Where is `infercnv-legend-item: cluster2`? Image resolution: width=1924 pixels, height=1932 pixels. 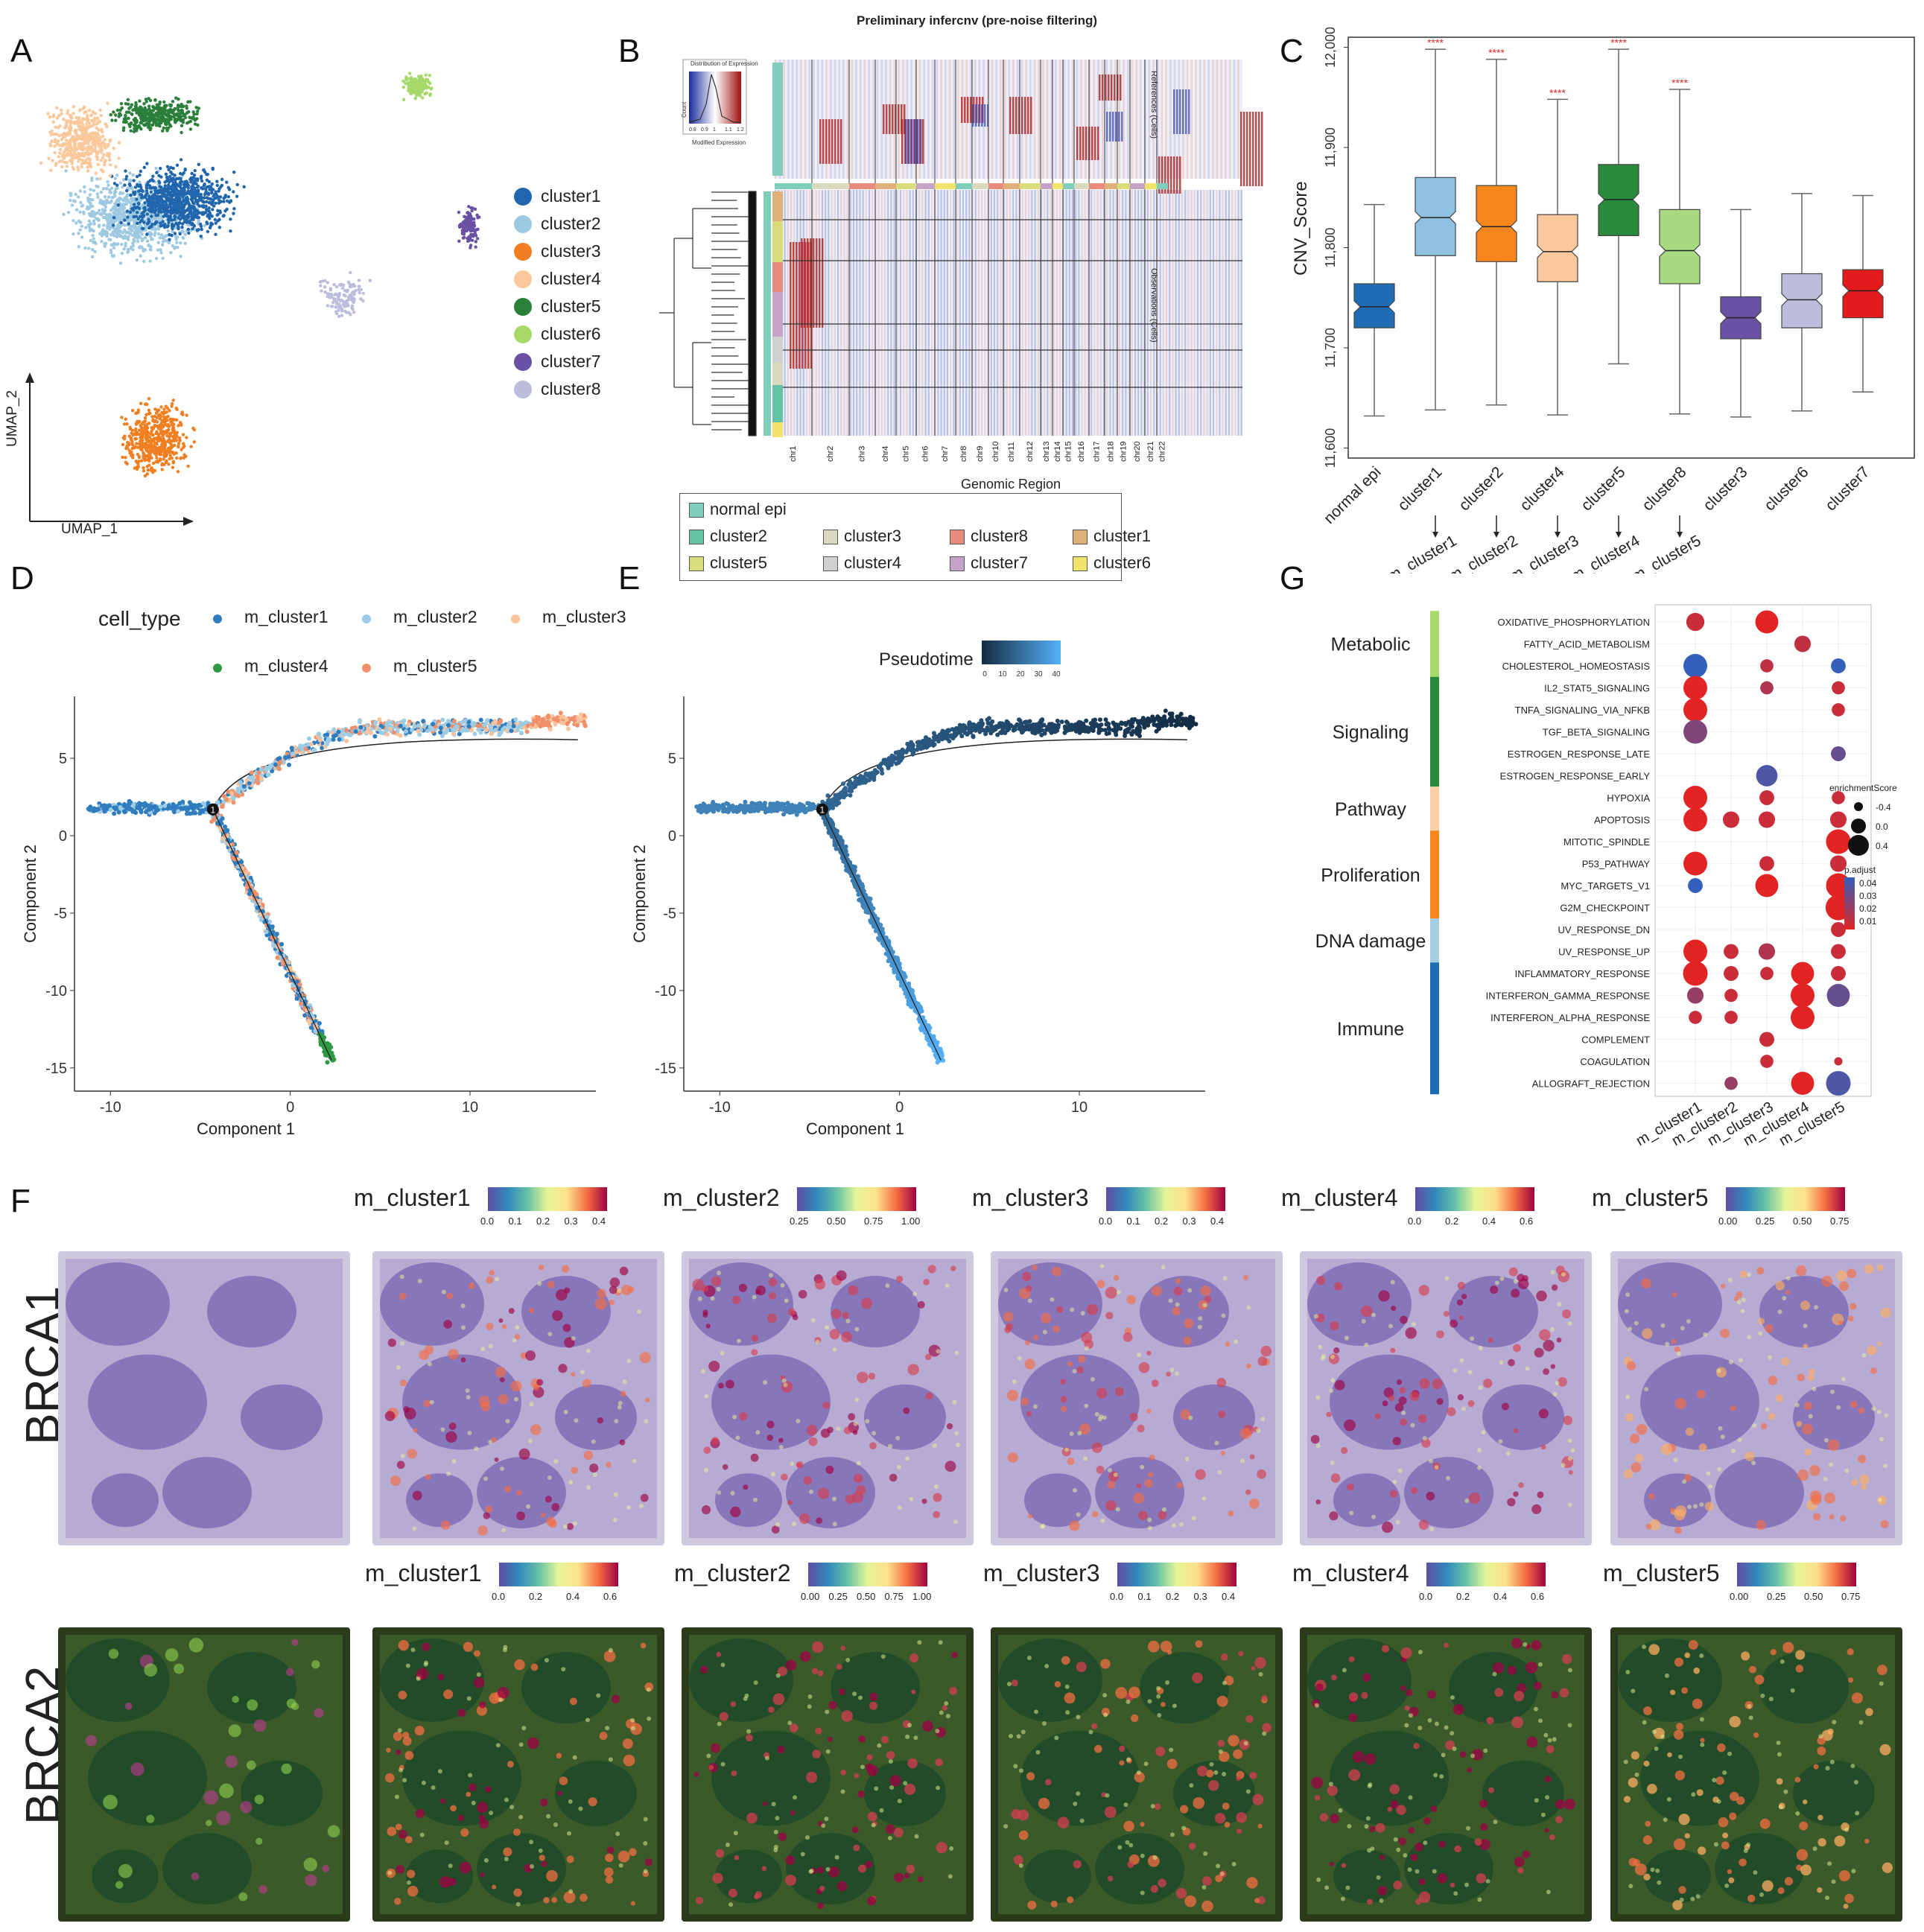 infercnv-legend-item: cluster2 is located at coordinates (752, 536).